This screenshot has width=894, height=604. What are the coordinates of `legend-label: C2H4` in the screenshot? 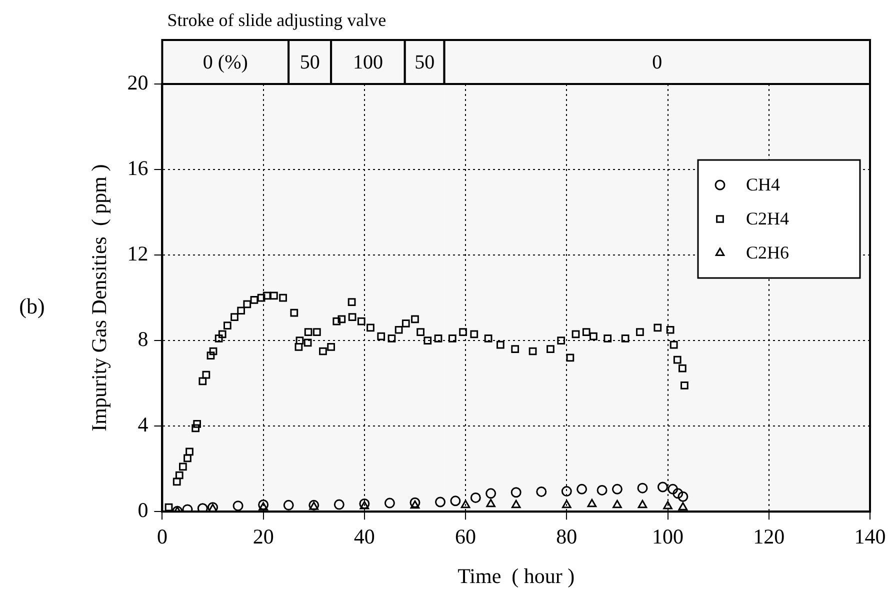 It's located at (768, 218).